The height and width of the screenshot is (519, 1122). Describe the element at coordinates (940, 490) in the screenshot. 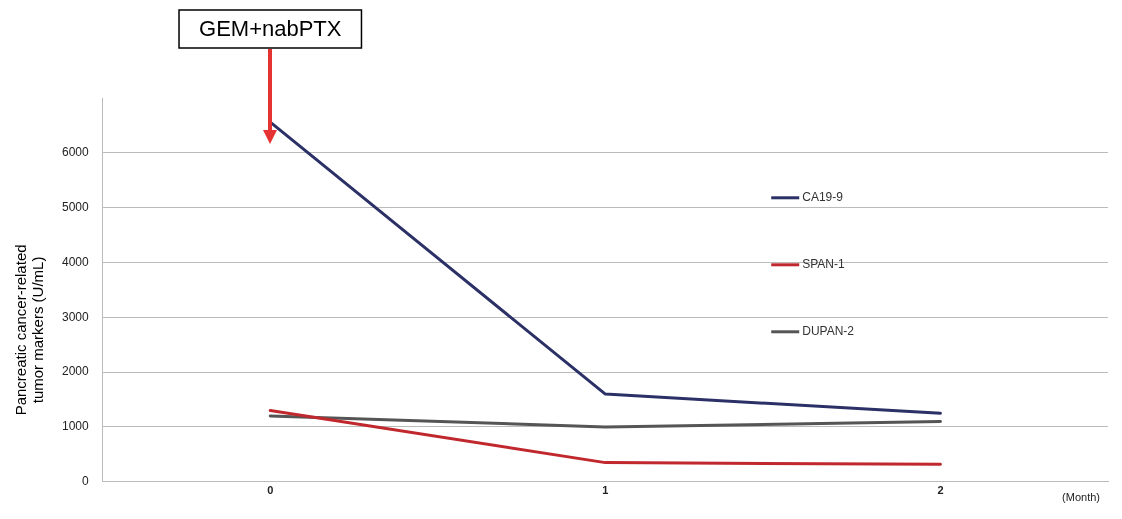

I see `x-tick-label: 2` at that location.